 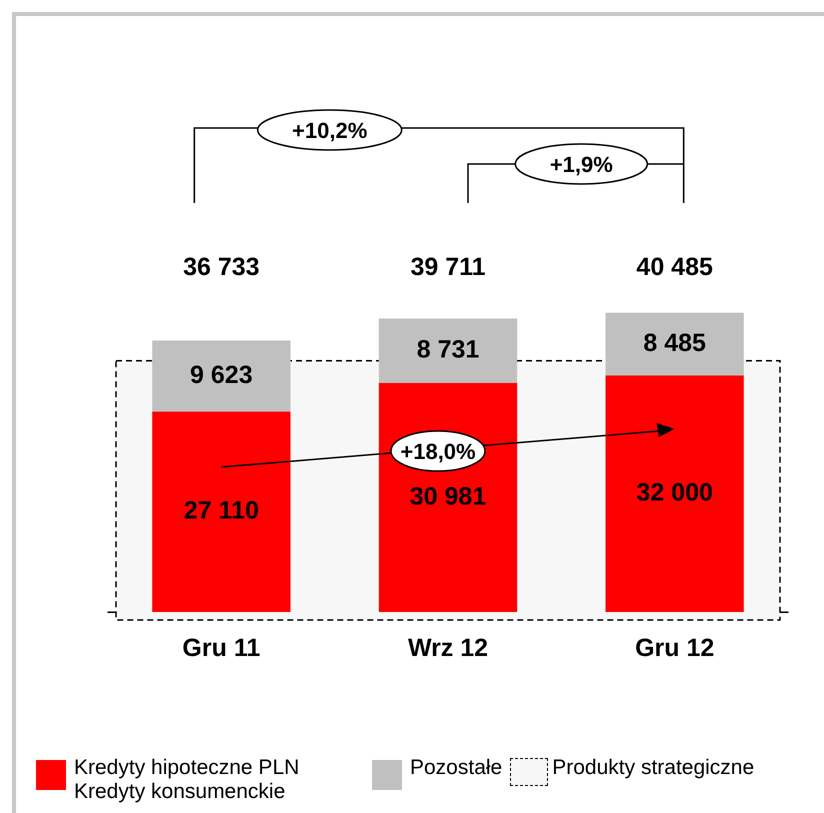 I want to click on data-label: 9 623, so click(x=221, y=374).